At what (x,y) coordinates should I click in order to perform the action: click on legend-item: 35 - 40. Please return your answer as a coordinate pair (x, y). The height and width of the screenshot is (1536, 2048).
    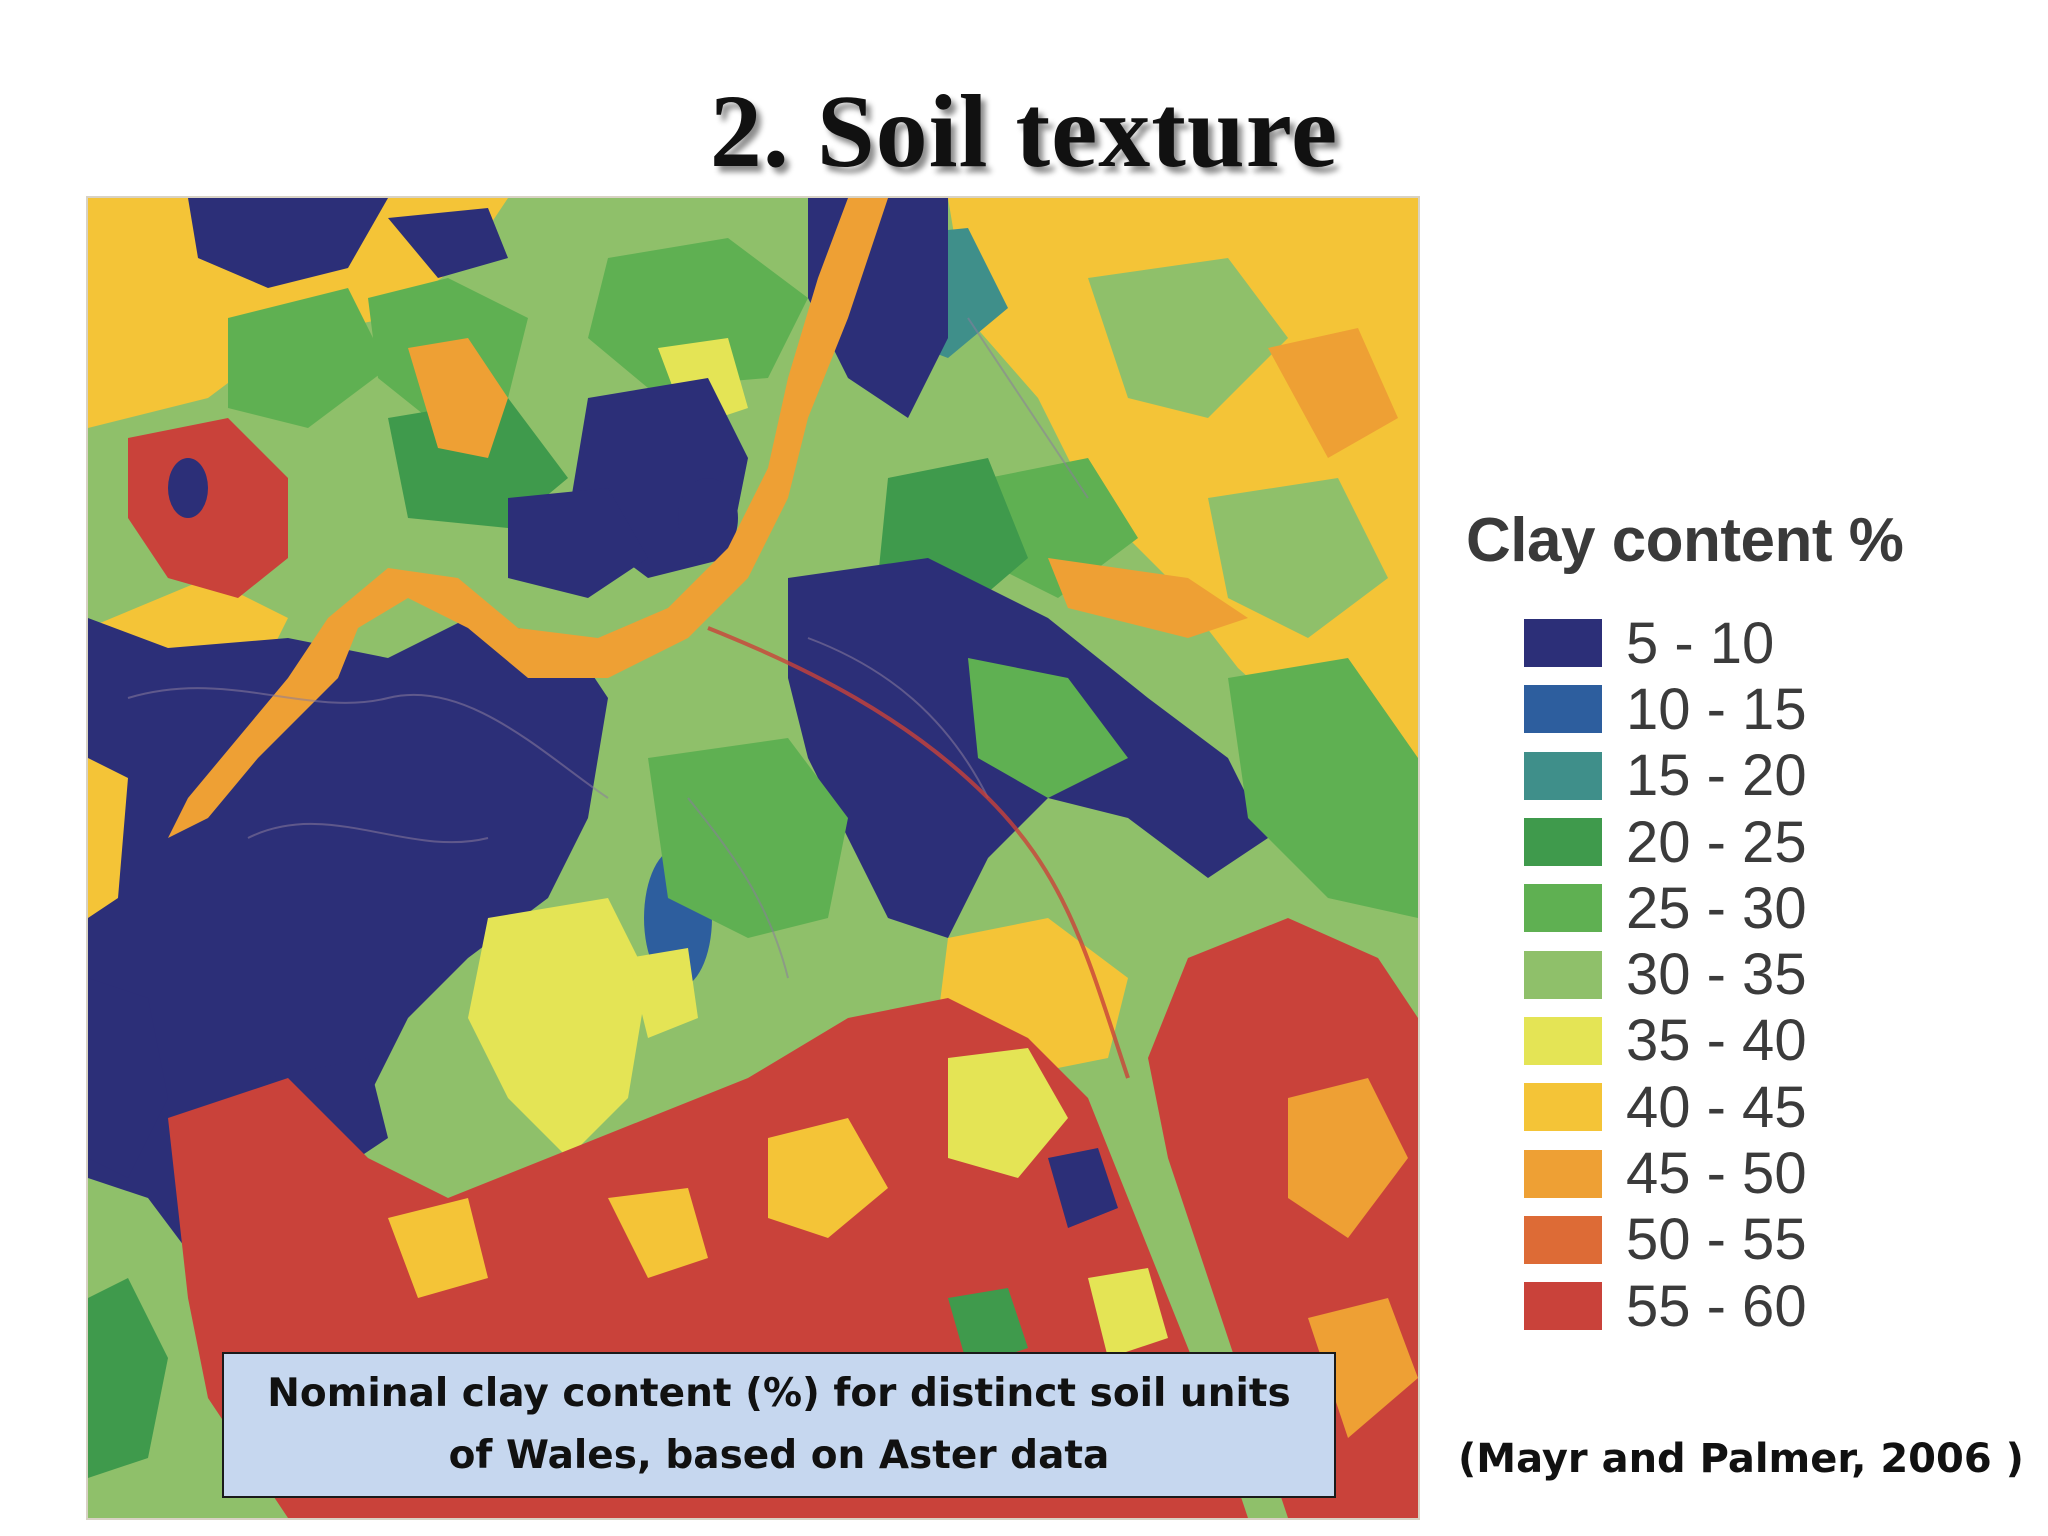
    Looking at the image, I should click on (1762, 1041).